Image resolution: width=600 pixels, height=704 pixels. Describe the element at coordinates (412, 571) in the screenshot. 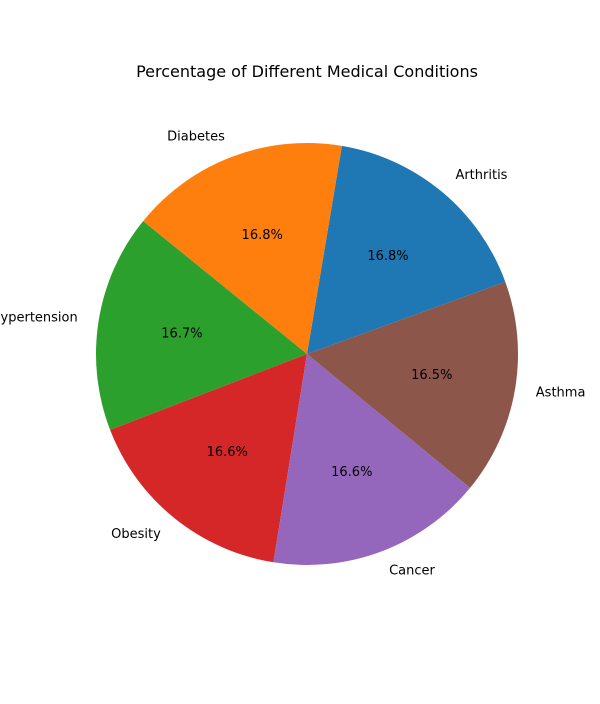

I see `slice-label-cancer: Cancer` at that location.